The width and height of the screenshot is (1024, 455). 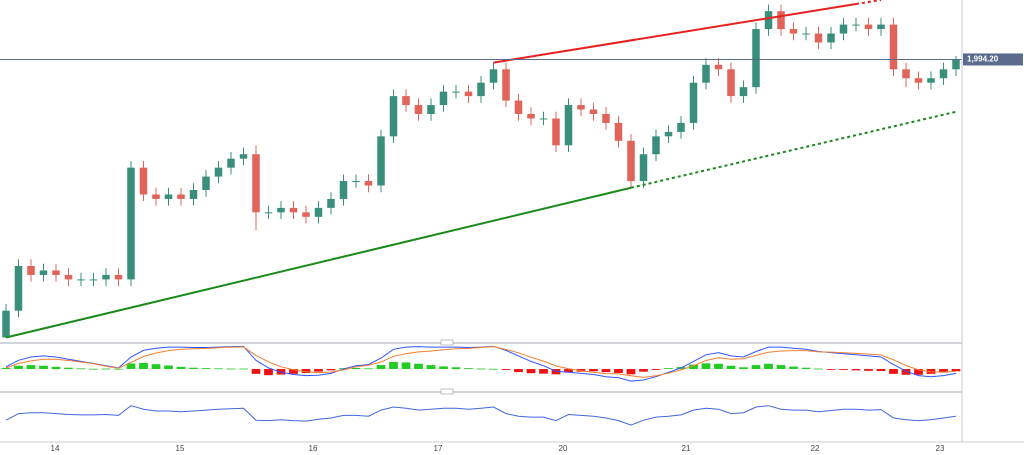 What do you see at coordinates (983, 59) in the screenshot?
I see `last-price-label: 1,994.20` at bounding box center [983, 59].